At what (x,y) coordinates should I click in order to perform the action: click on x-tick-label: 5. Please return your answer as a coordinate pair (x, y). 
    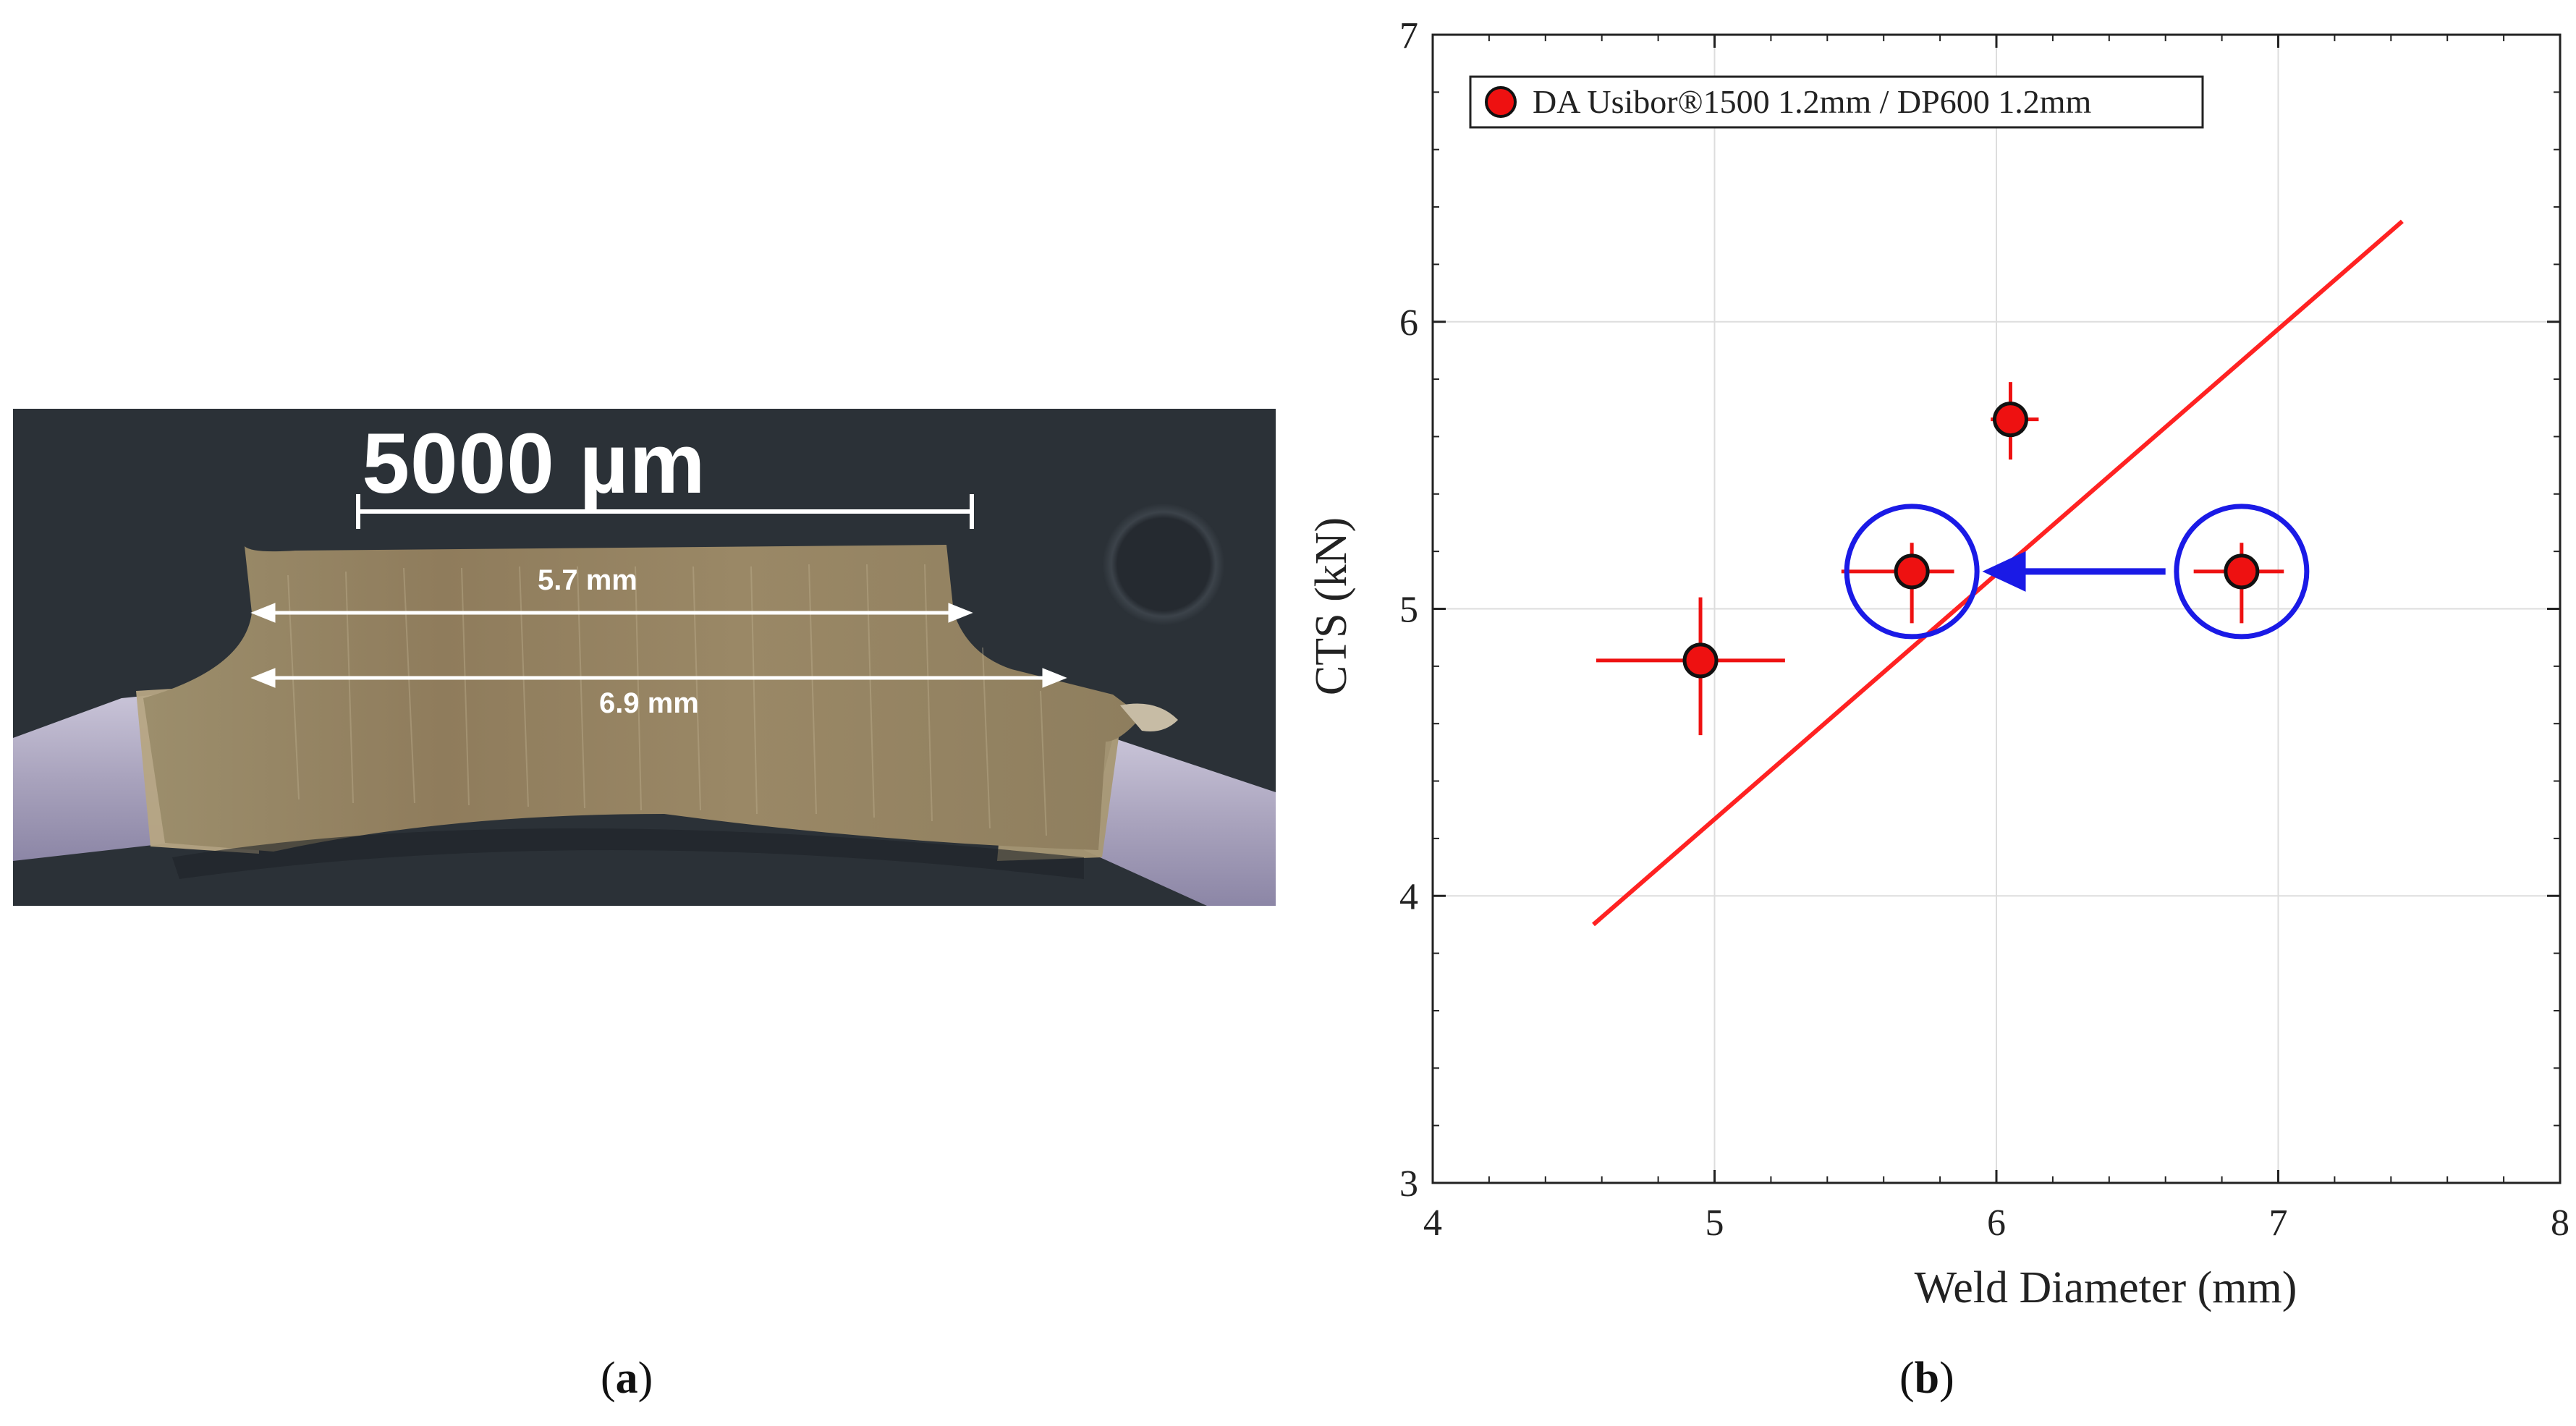
    Looking at the image, I should click on (1715, 1223).